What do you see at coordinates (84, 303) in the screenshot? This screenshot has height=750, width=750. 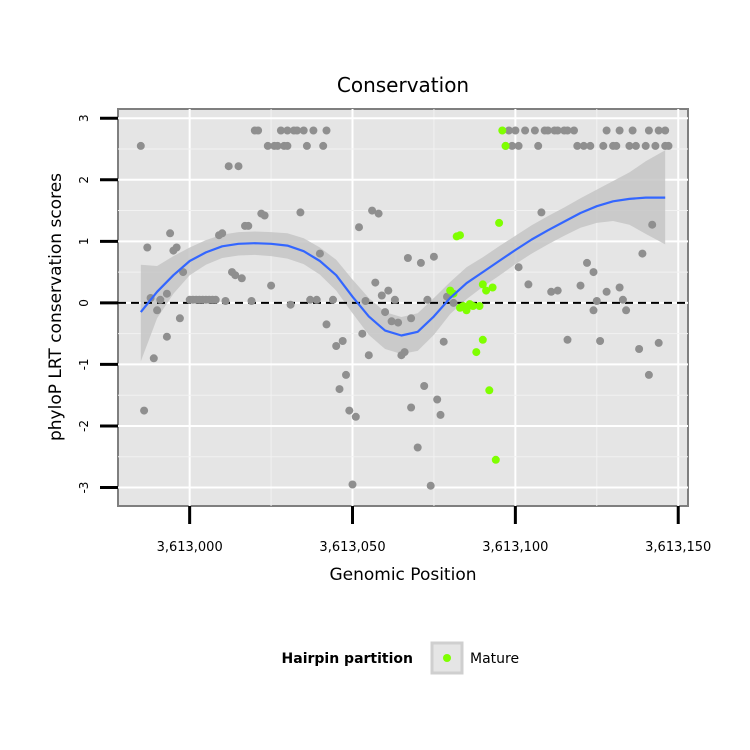 I see `y-tick-label: 0` at bounding box center [84, 303].